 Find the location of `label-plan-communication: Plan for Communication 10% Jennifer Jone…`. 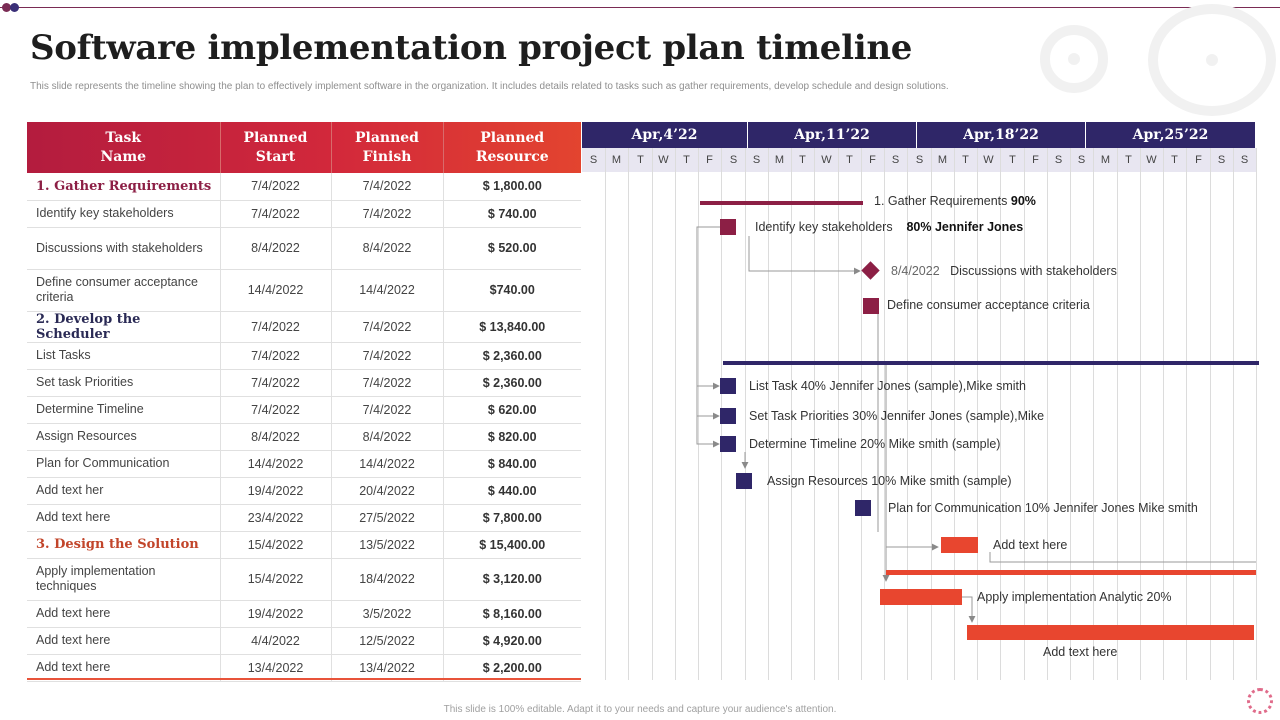

label-plan-communication: Plan for Communication 10% Jennifer Jone… is located at coordinates (1043, 508).